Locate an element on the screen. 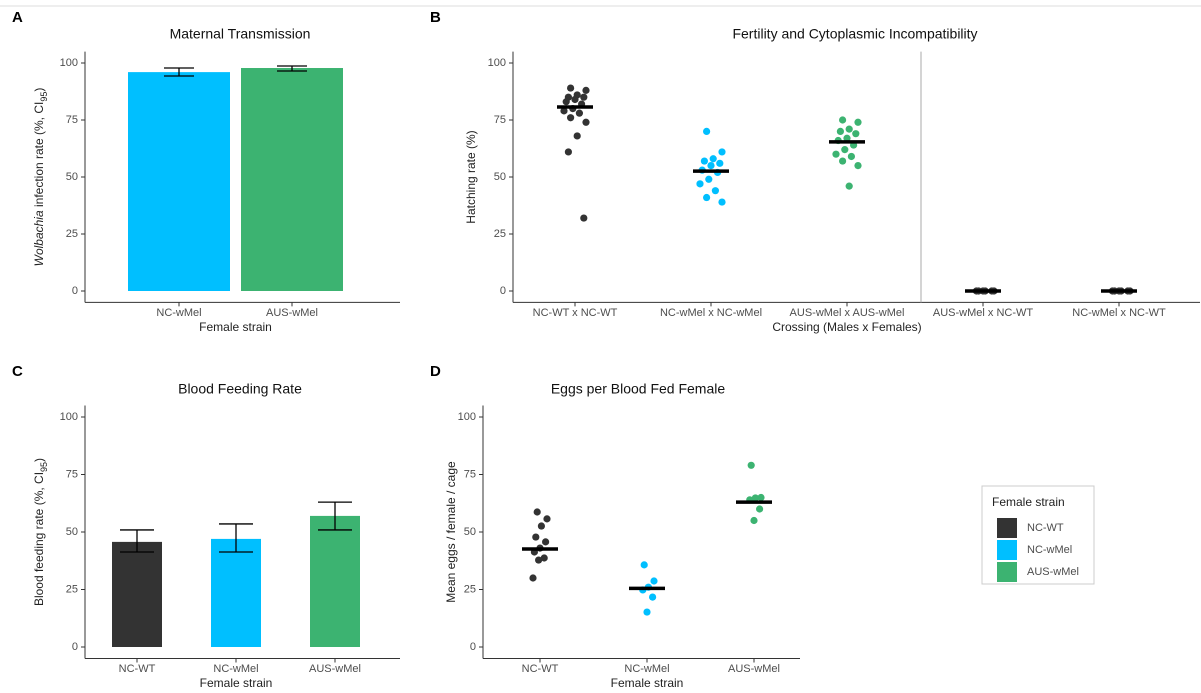 The image size is (1201, 693). legend-label: NC-wMel is located at coordinates (1049, 550).